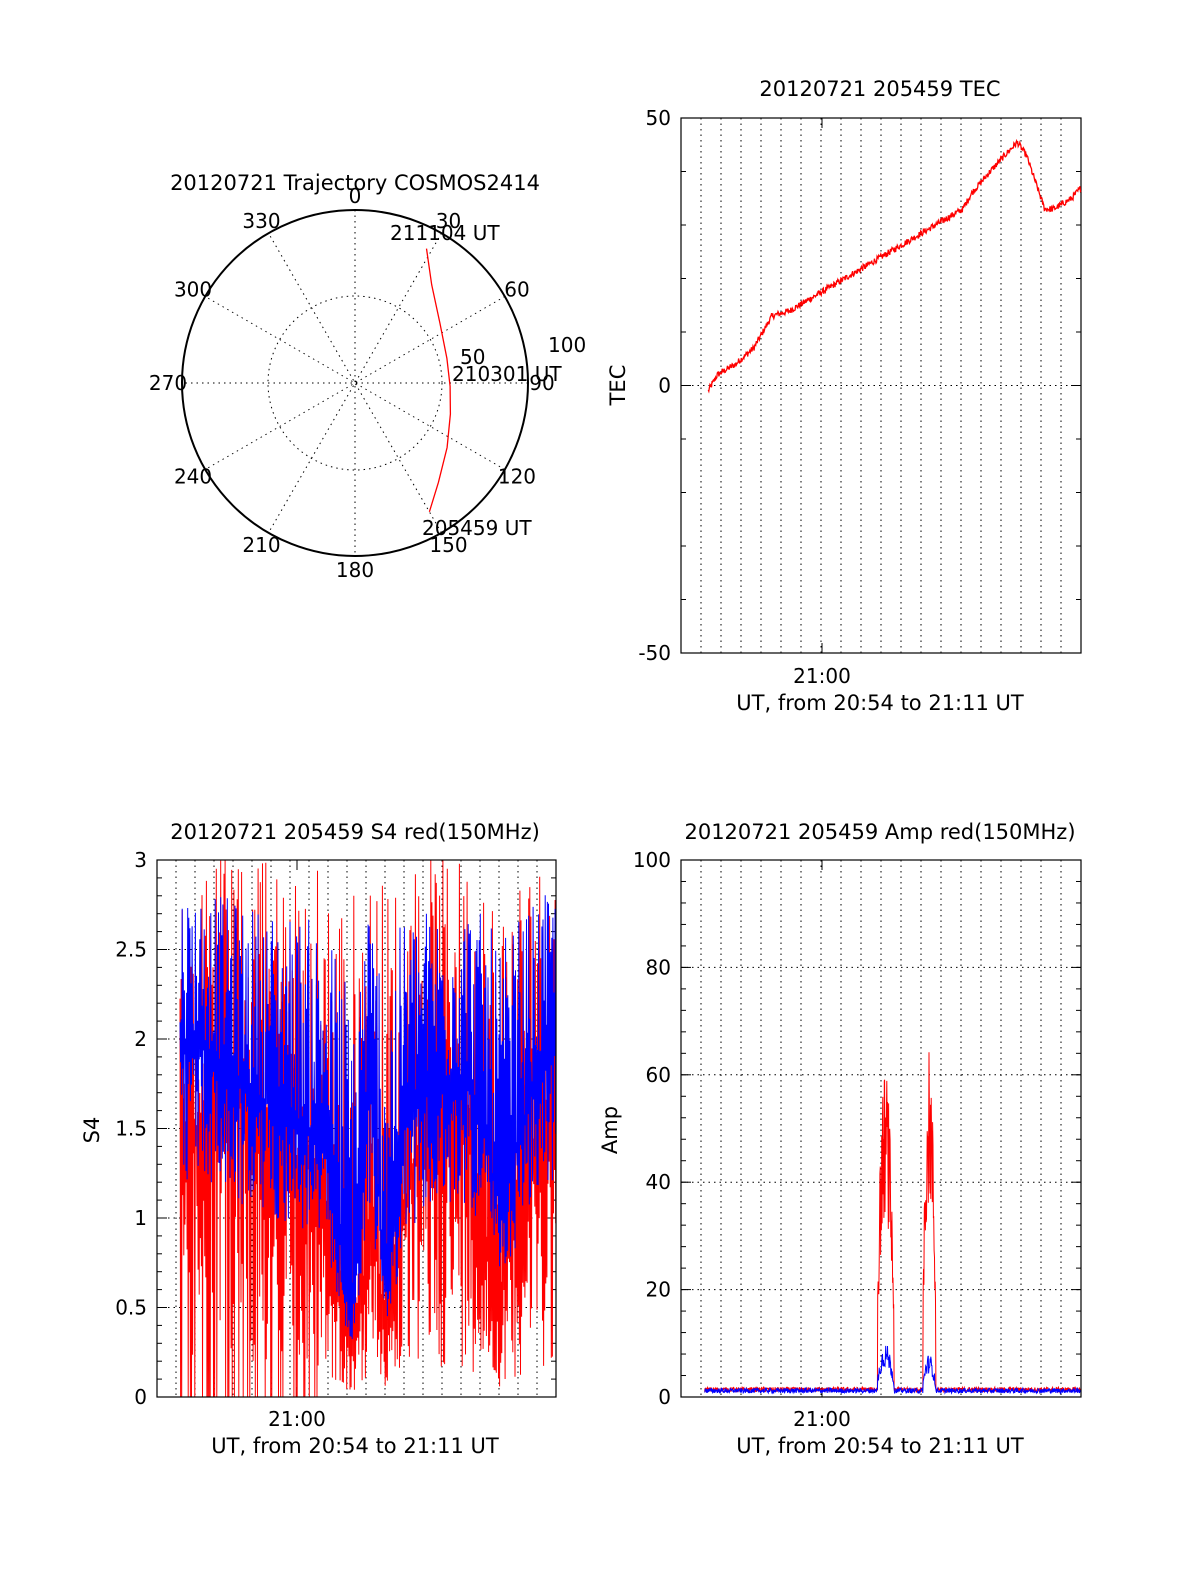 The width and height of the screenshot is (1200, 1575). I want to click on tec-x-axis-label: UT, from 20:54 to 21:11 UT, so click(880, 703).